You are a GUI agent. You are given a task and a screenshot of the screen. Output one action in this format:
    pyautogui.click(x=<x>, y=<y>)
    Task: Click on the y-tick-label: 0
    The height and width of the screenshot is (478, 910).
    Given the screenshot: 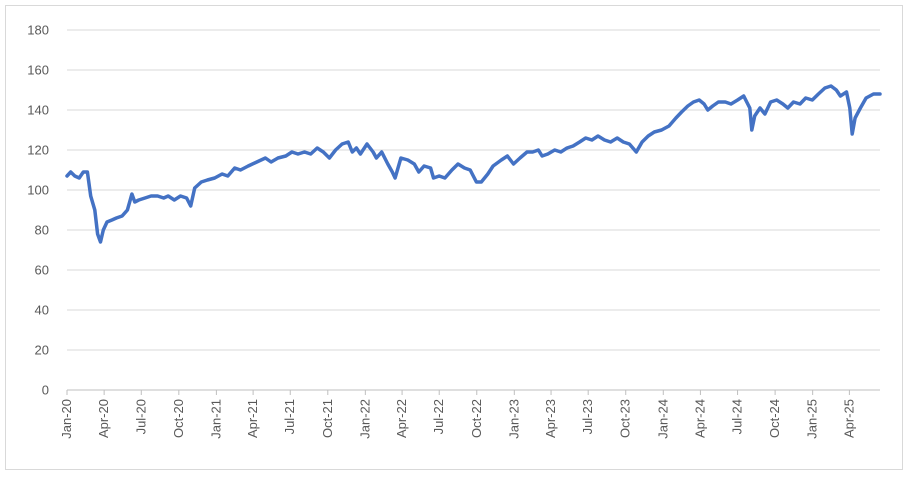 What is the action you would take?
    pyautogui.click(x=45, y=390)
    